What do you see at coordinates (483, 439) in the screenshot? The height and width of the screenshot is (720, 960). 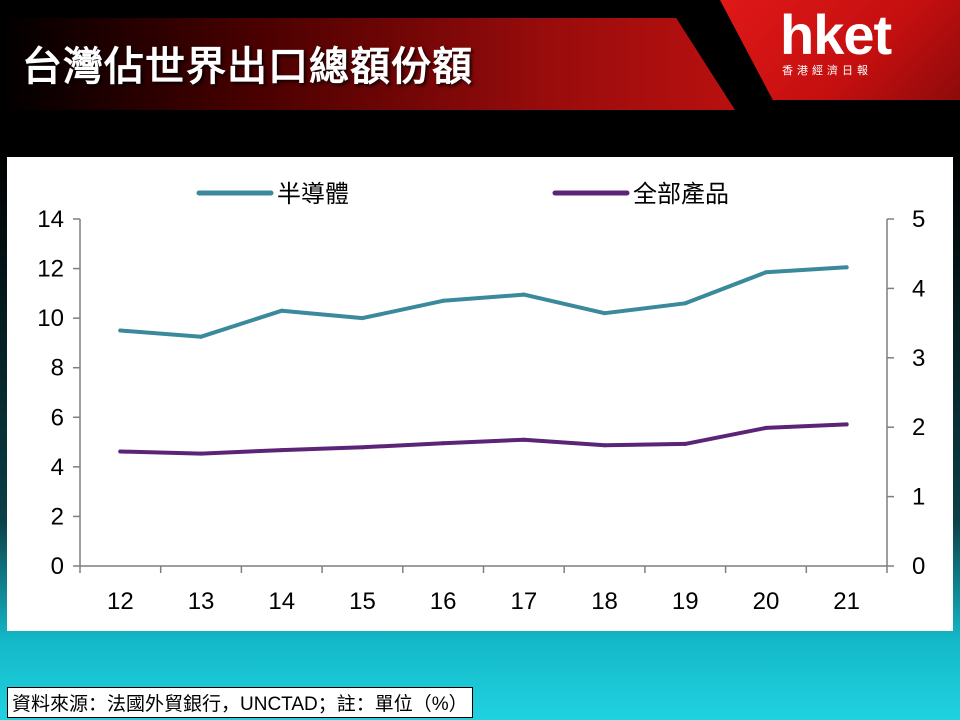 I see `series-line-all-products` at bounding box center [483, 439].